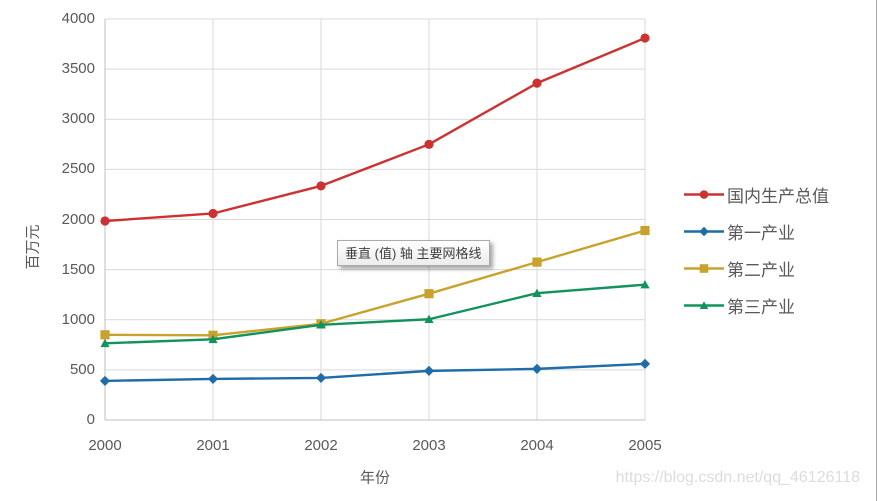 This screenshot has width=882, height=501. What do you see at coordinates (213, 445) in the screenshot?
I see `x-tick-label: 2001` at bounding box center [213, 445].